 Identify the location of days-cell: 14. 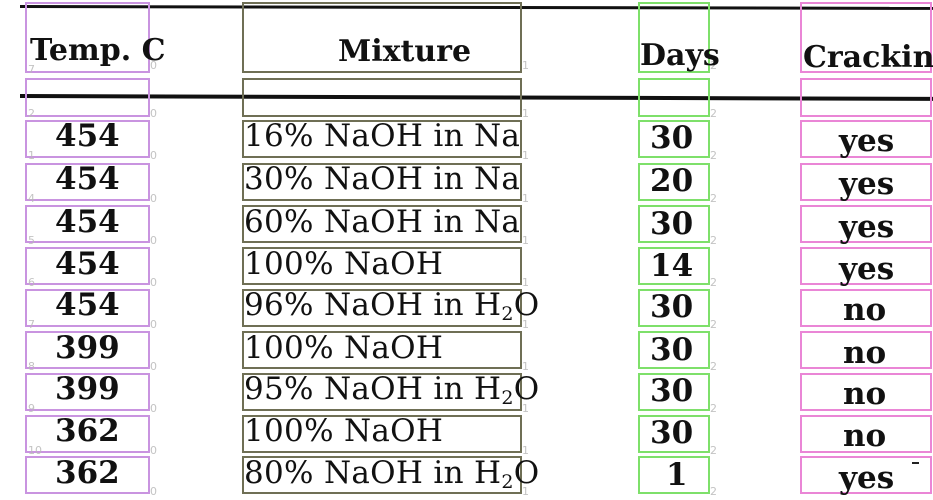
(672, 266).